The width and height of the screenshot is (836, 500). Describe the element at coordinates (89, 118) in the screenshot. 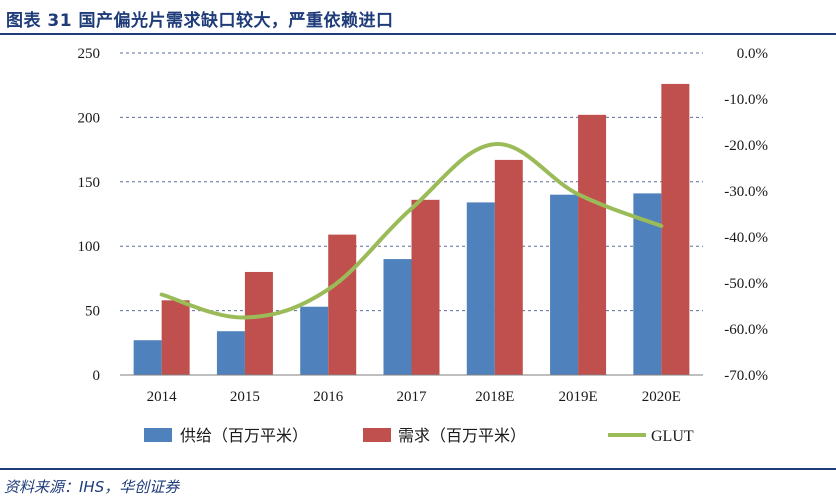

I see `y-tick-label: 200` at that location.